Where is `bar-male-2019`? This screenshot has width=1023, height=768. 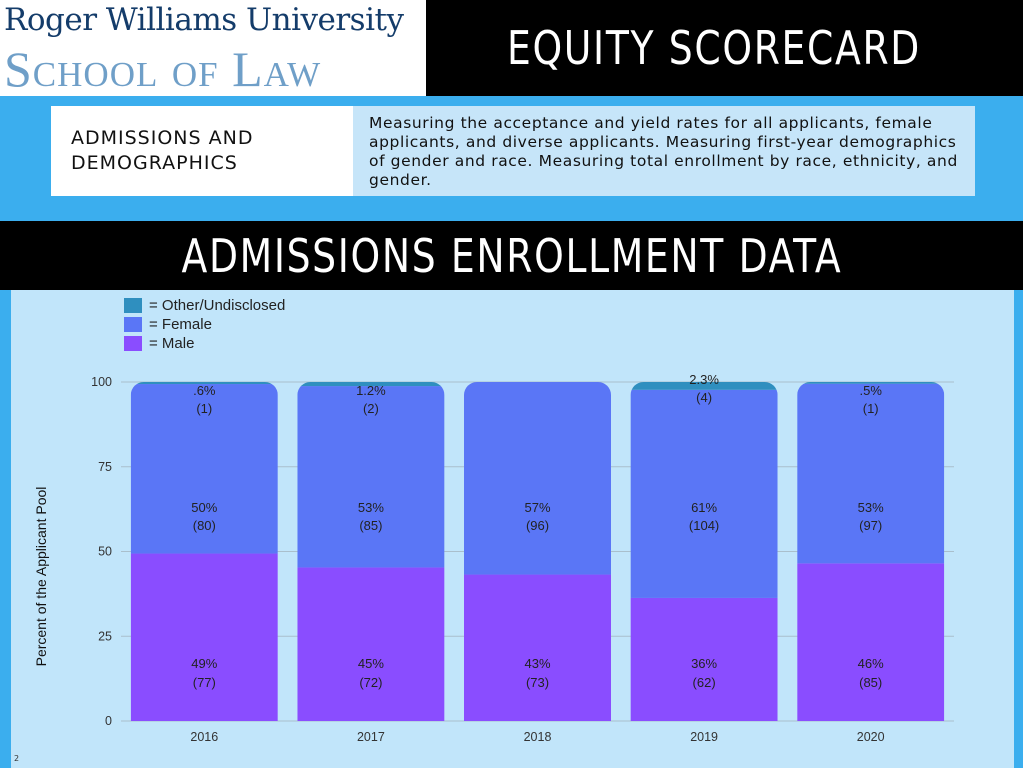
bar-male-2019 is located at coordinates (704, 659).